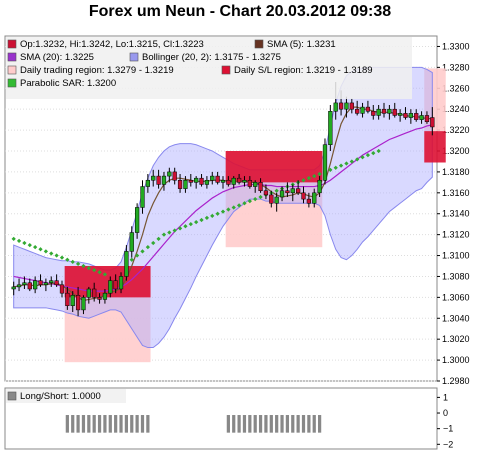  Describe the element at coordinates (107, 282) in the screenshot. I see `sl-region` at that location.